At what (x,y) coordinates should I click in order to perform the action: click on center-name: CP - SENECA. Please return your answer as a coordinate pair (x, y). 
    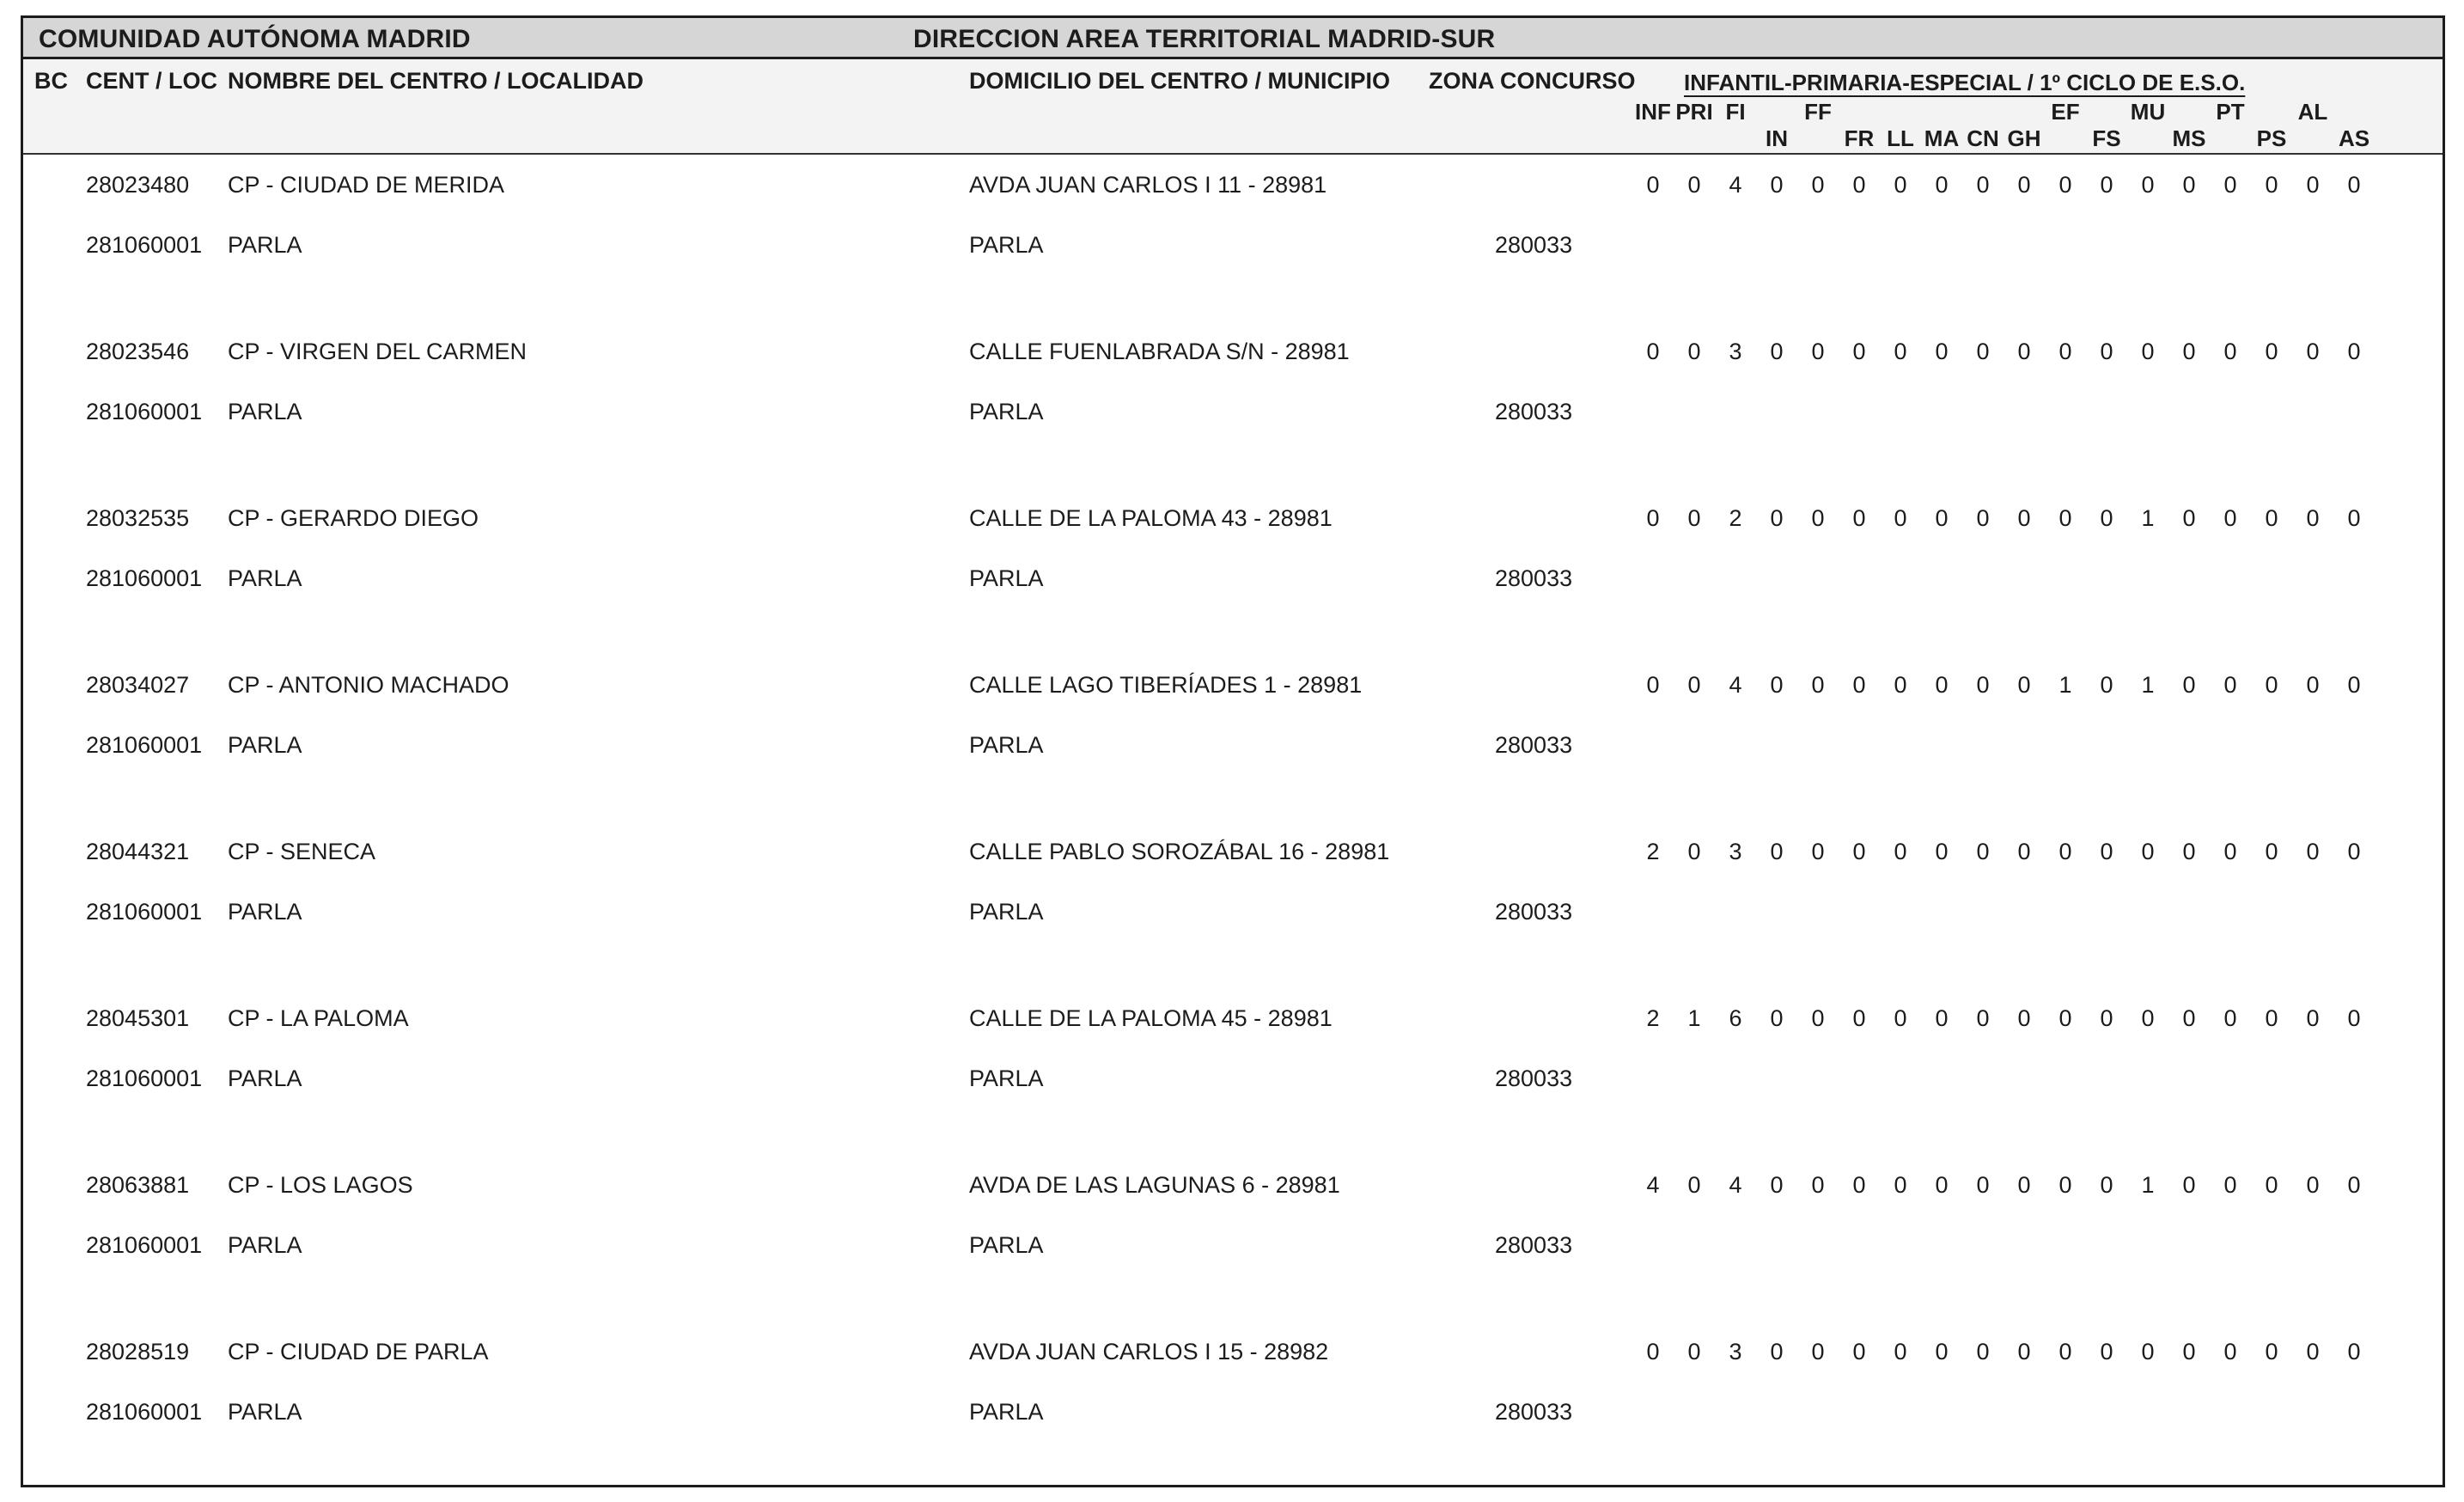
    Looking at the image, I should click on (302, 851).